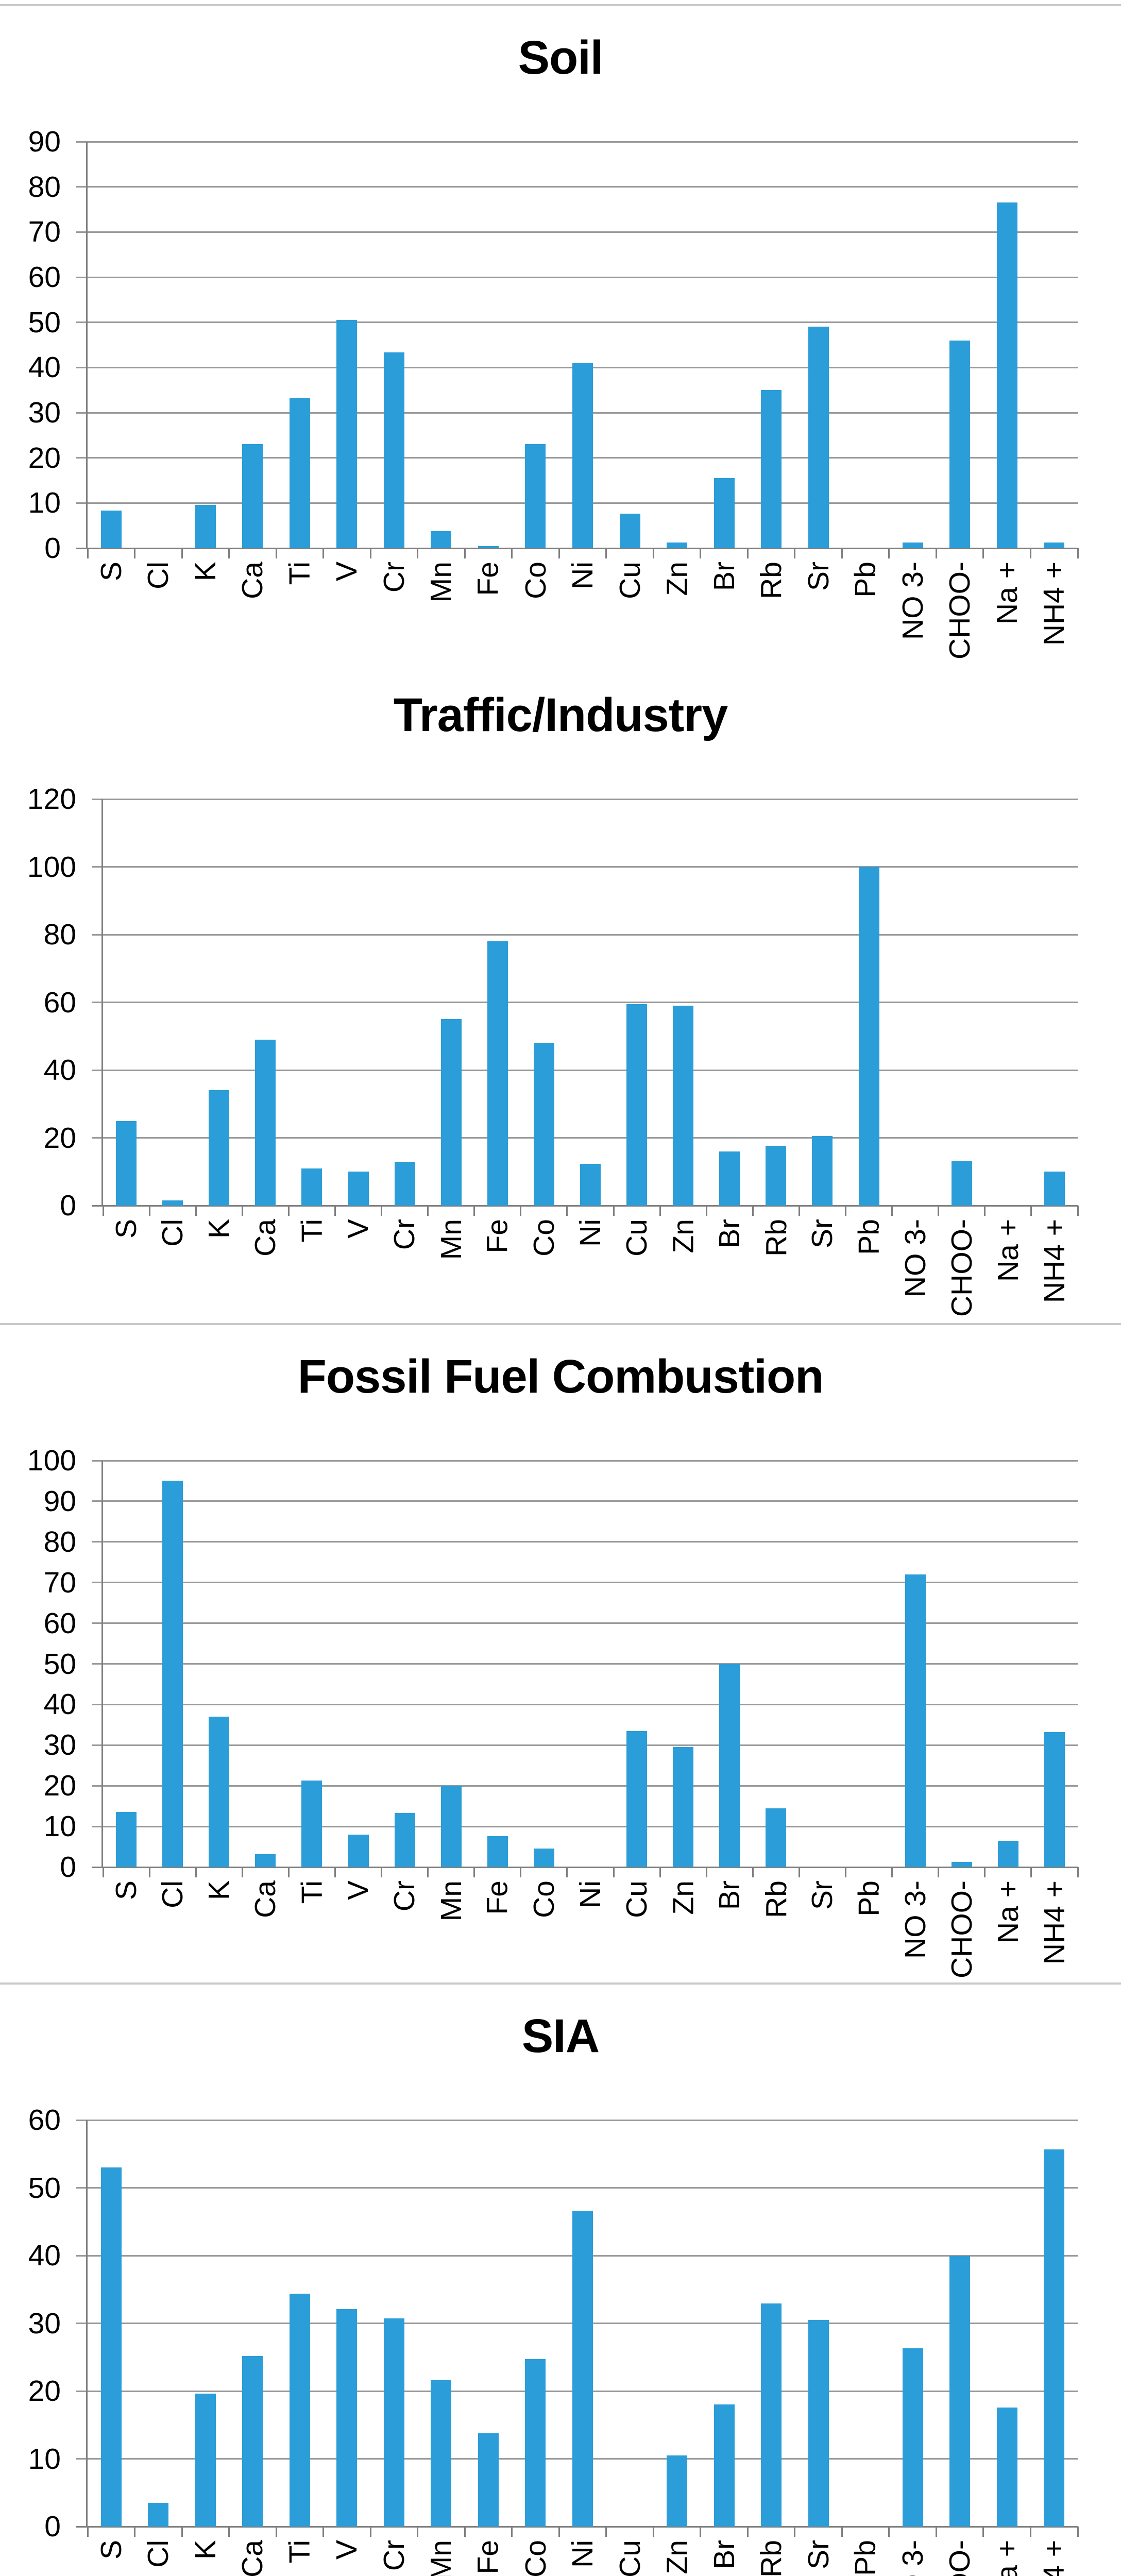 The width and height of the screenshot is (1121, 2576). Describe the element at coordinates (312, 1231) in the screenshot. I see `x-tick-label-text: Ti` at that location.